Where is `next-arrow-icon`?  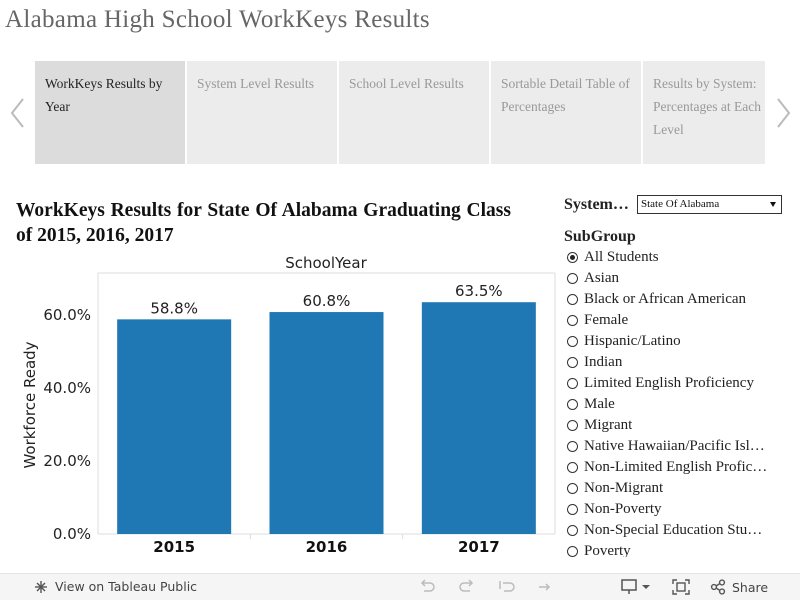 next-arrow-icon is located at coordinates (783, 113).